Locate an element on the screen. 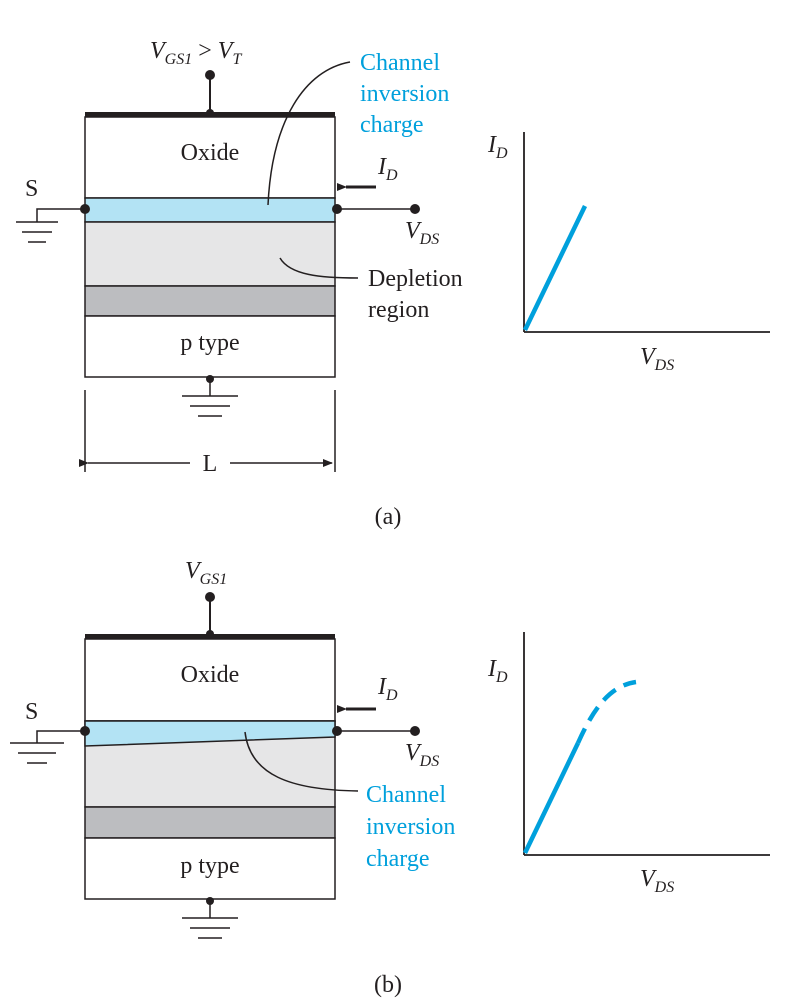  graph-a-curve-linear is located at coordinates (555, 268).